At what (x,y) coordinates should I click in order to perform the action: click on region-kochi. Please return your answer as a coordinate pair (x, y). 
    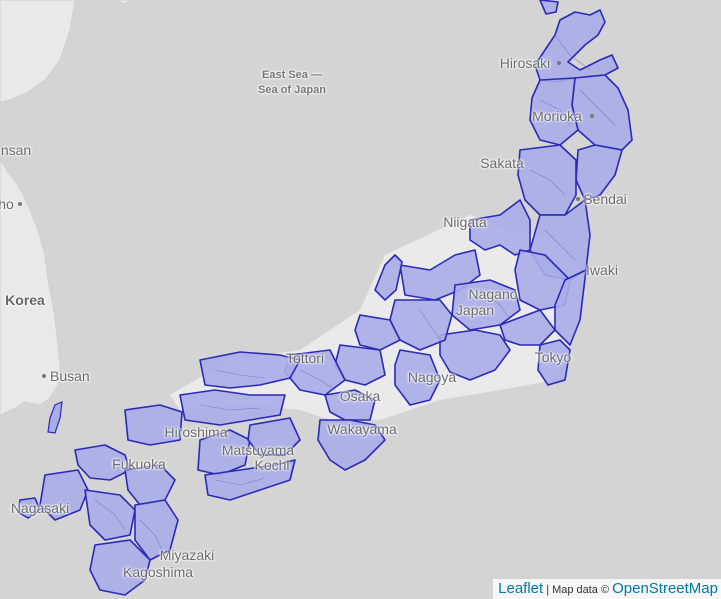
    Looking at the image, I should click on (250, 480).